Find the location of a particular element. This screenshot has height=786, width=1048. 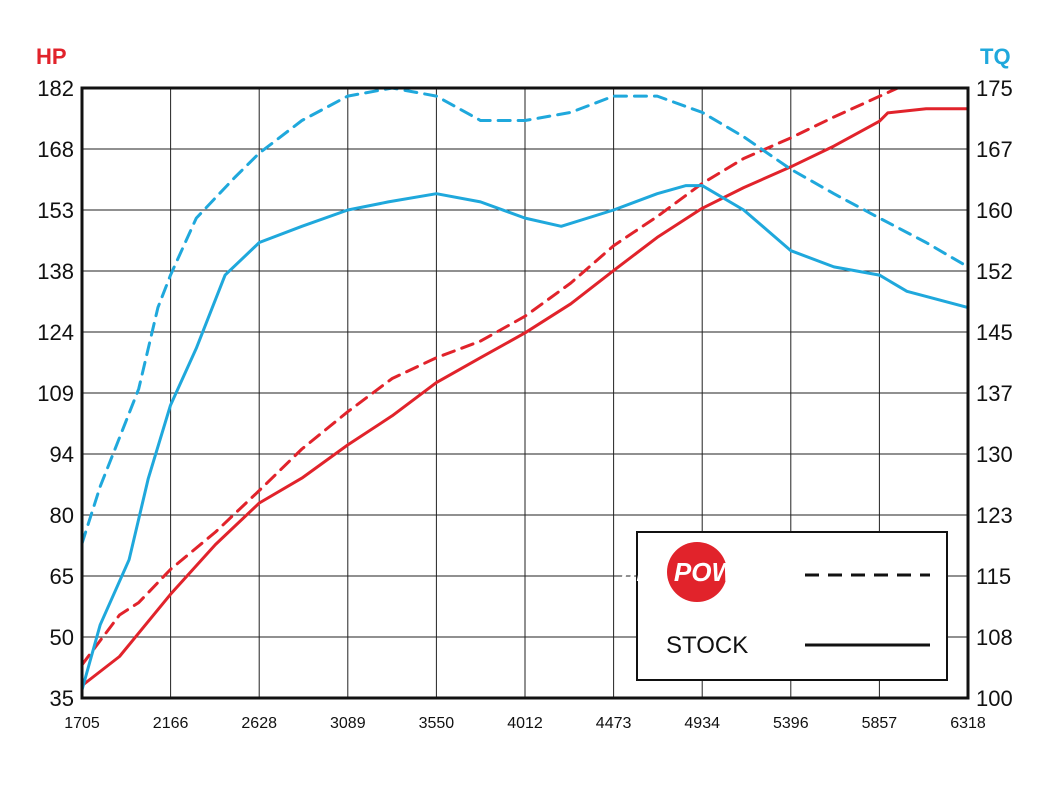

left-axis-title: HP is located at coordinates (51, 56).